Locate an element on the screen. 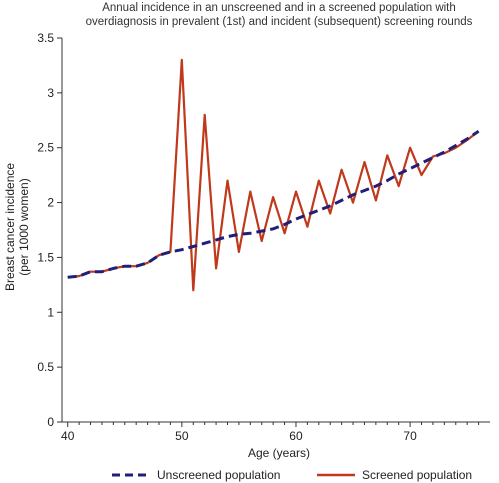  y-tick-label: 0.5 is located at coordinates (45, 367).